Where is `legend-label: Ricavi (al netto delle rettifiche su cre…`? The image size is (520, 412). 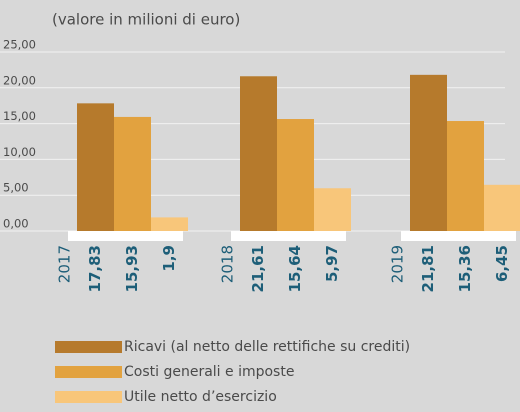 legend-label: Ricavi (al netto delle rettifiche su cre… is located at coordinates (267, 347).